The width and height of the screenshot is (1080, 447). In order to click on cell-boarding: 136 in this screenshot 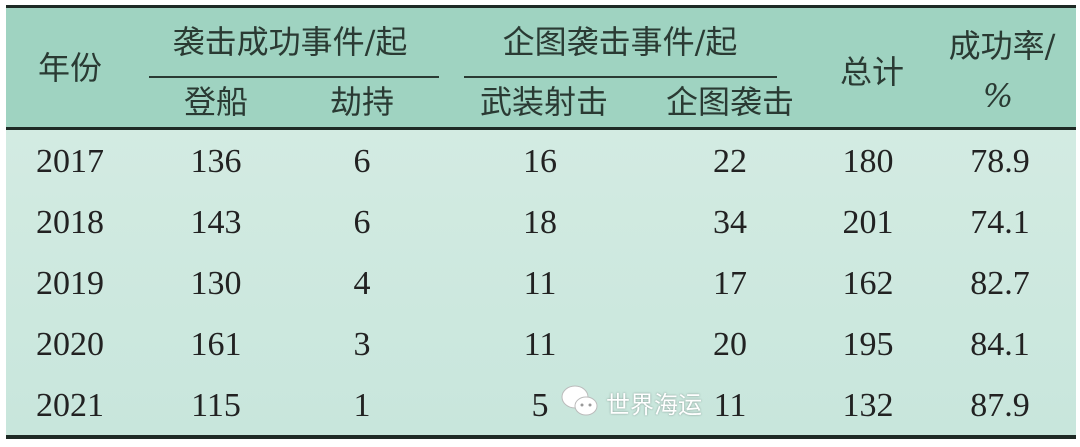, I will do `click(216, 161)`.